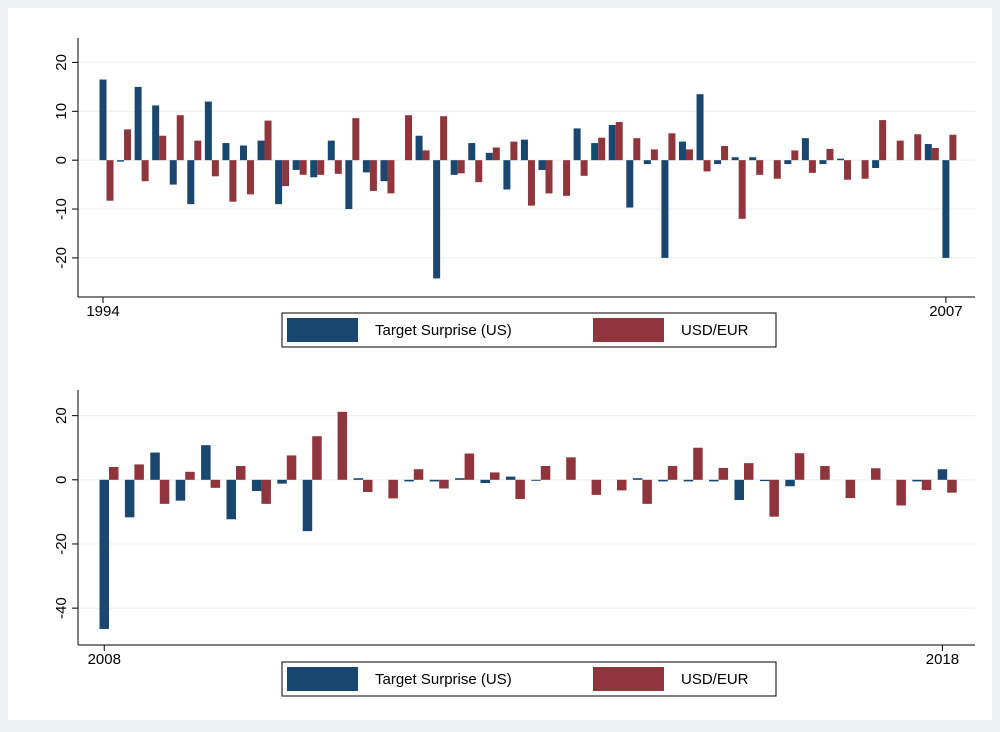 This screenshot has height=732, width=1000. What do you see at coordinates (61, 415) in the screenshot?
I see `y-tick-label: 20` at bounding box center [61, 415].